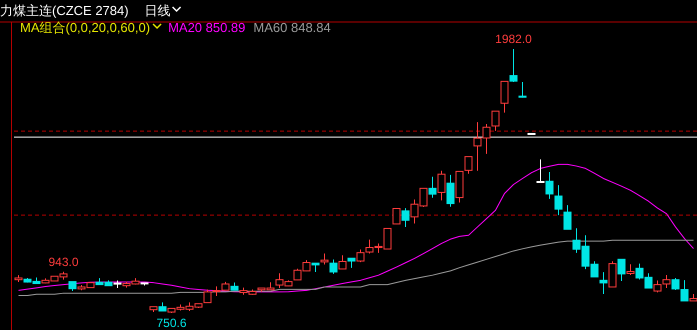  I want to click on legend-title: MA组合(0,0,20,0,60,0), so click(85, 27).